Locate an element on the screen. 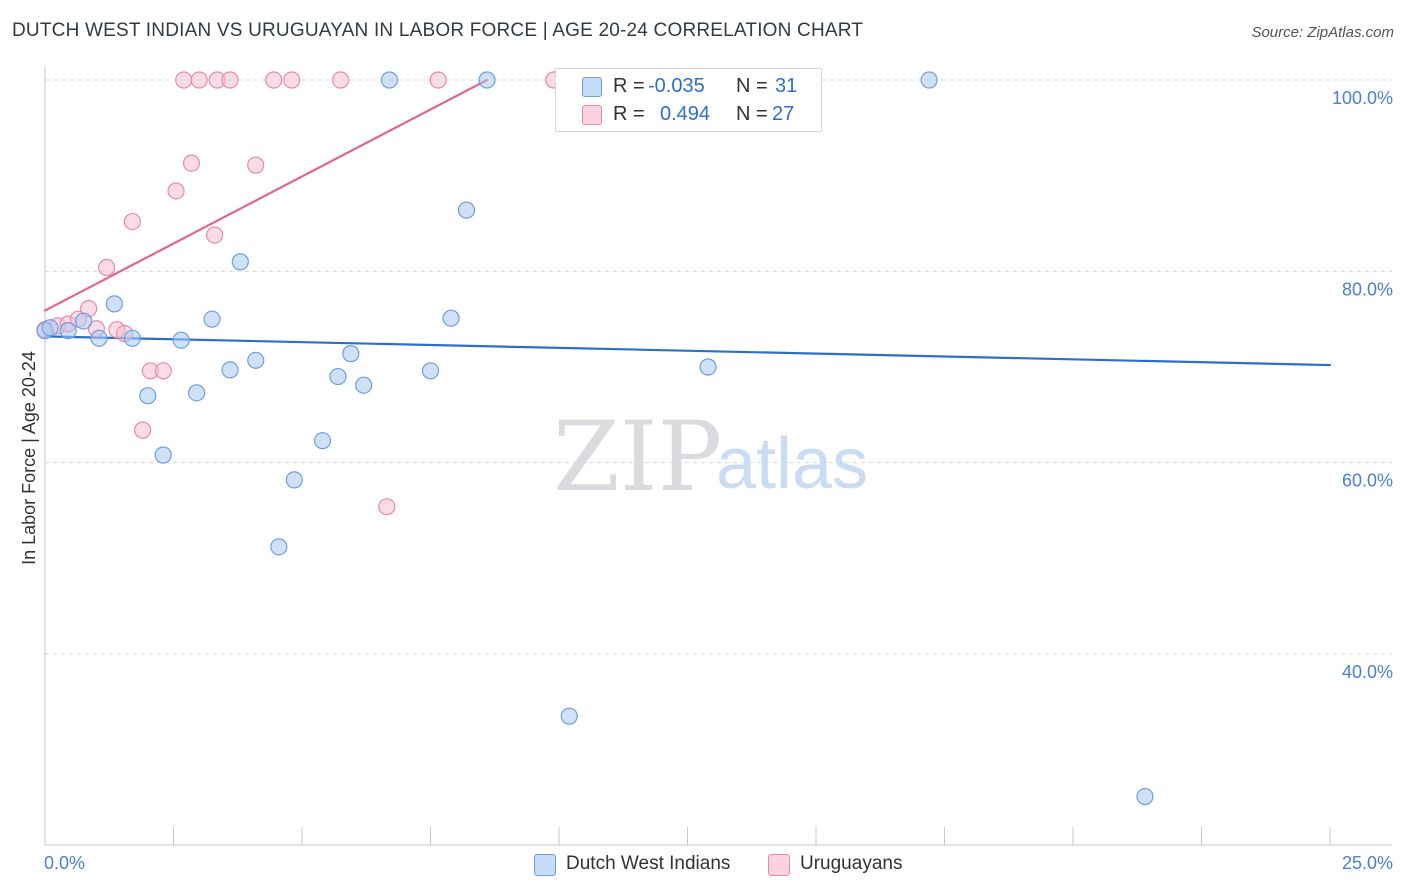 The width and height of the screenshot is (1406, 892). n-value-dutch-west-indians: 31 is located at coordinates (786, 86).